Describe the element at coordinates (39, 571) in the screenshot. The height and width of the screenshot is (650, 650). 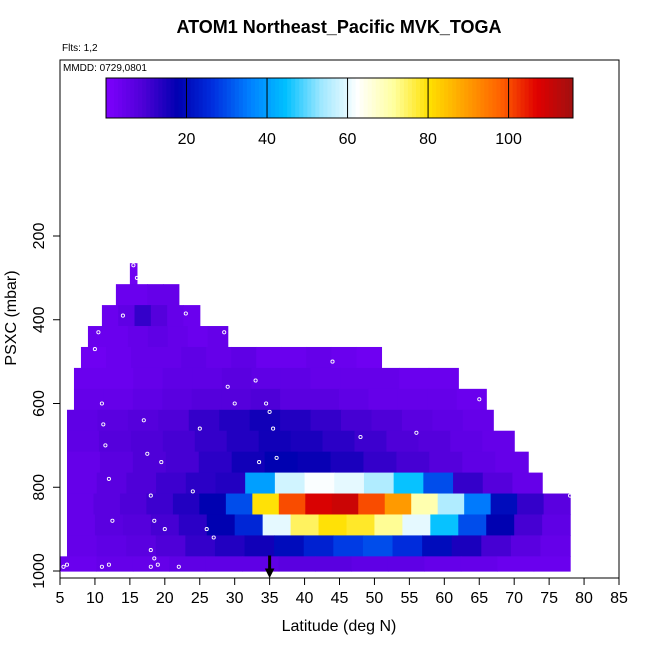
I see `y-tick-label: 1000` at that location.